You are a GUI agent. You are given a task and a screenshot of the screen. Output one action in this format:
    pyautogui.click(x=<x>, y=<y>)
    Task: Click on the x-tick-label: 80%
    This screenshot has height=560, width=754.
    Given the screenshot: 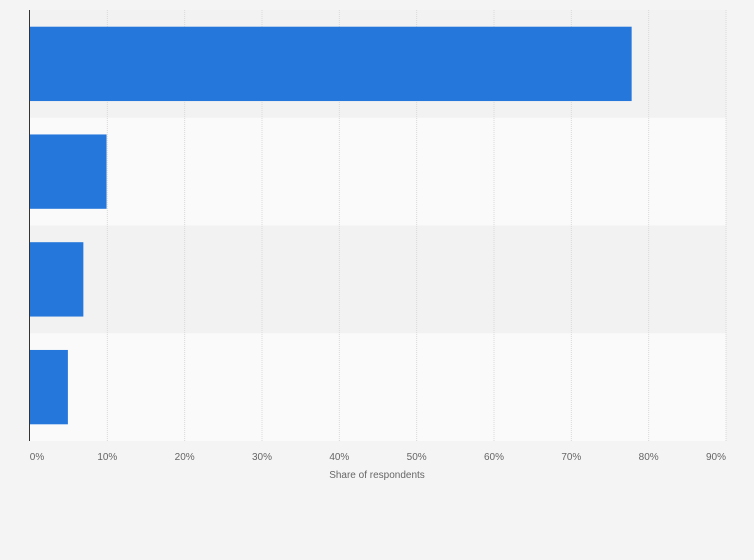 What is the action you would take?
    pyautogui.click(x=649, y=457)
    